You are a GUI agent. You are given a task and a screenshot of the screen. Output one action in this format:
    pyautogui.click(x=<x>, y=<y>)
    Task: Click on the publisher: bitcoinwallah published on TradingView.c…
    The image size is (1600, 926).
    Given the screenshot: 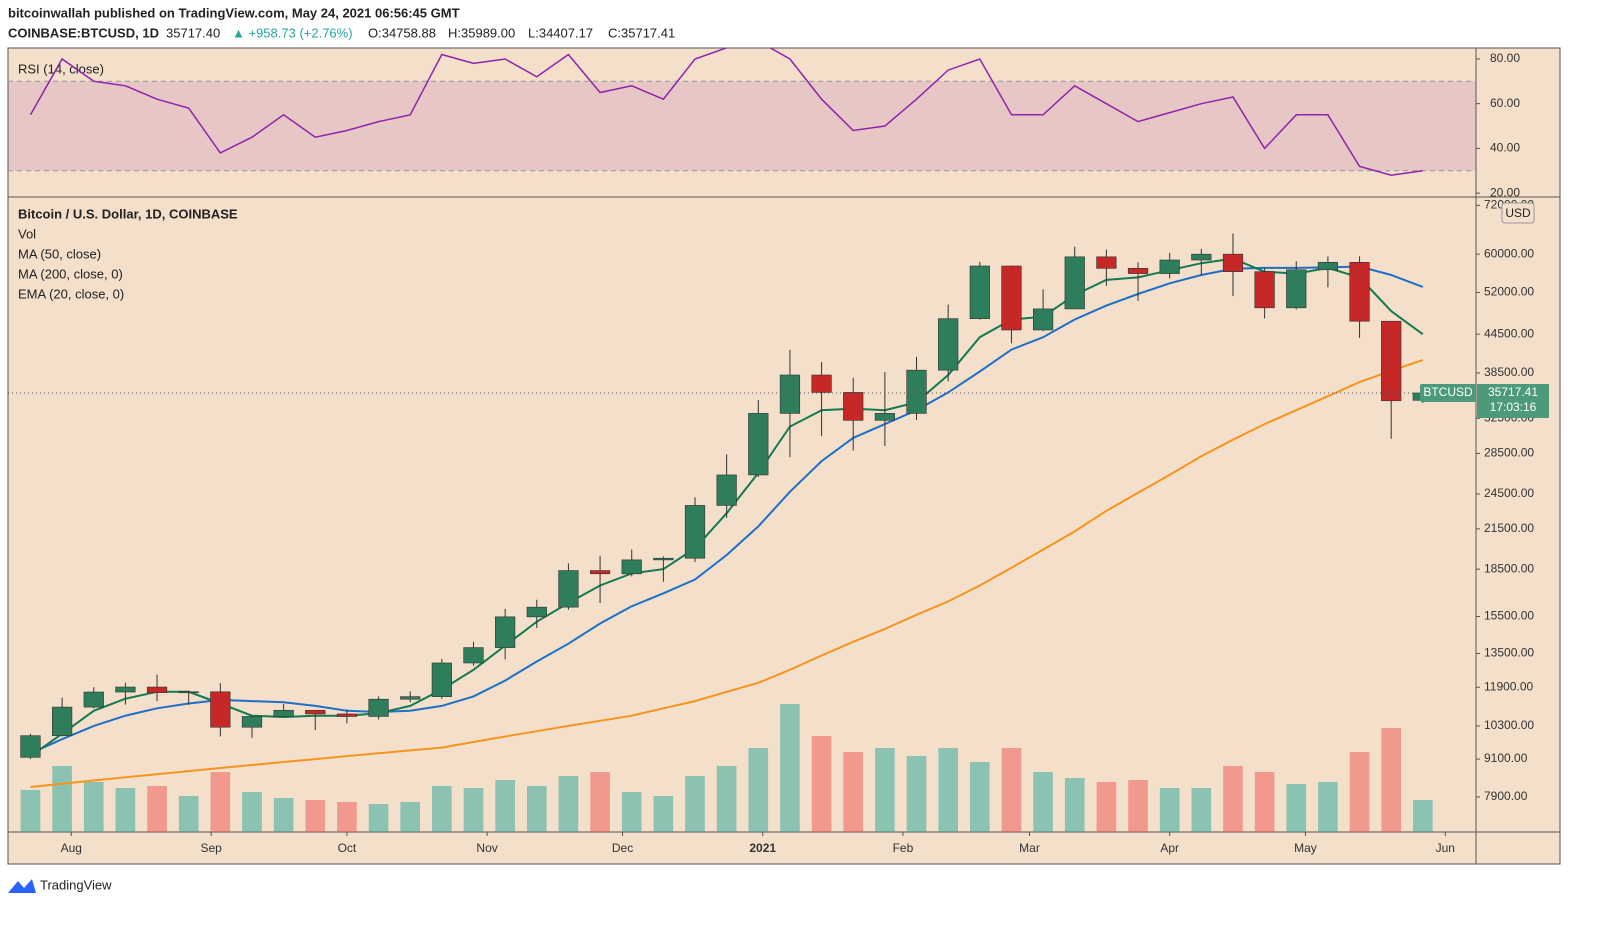 What is the action you would take?
    pyautogui.click(x=234, y=12)
    